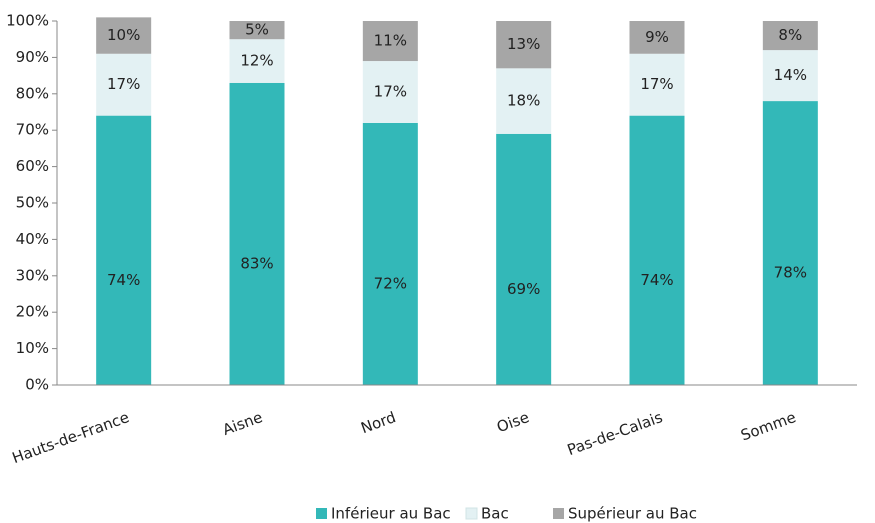 This screenshot has width=875, height=523. I want to click on y-tick-label: 20%, so click(32, 312).